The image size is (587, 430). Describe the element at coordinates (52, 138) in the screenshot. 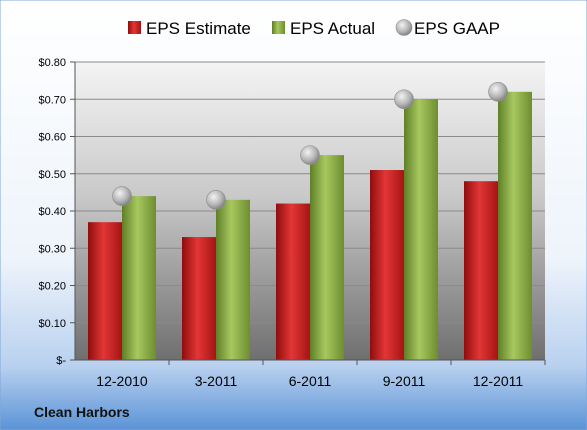

I see `y-tick-label: $0.60` at that location.